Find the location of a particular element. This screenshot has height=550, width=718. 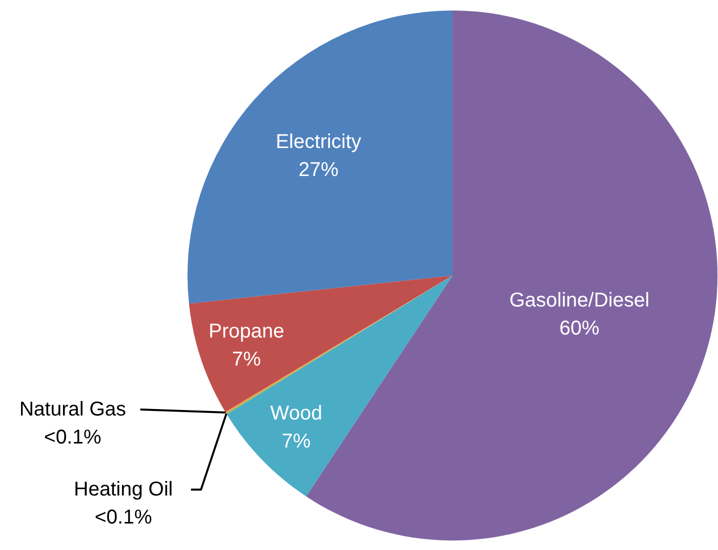

data-label: 60% is located at coordinates (579, 329).